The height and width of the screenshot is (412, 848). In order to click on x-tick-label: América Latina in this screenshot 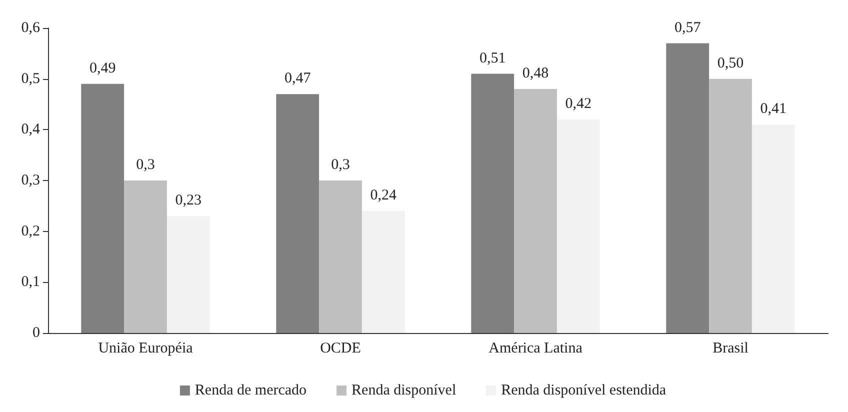, I will do `click(535, 348)`.